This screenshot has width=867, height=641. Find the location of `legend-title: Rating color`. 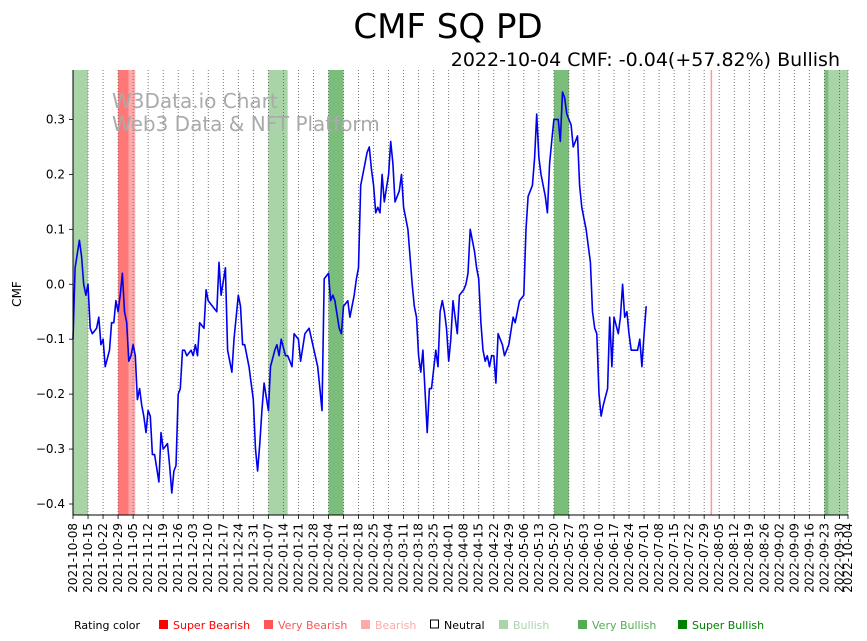

legend-title: Rating color is located at coordinates (107, 625).